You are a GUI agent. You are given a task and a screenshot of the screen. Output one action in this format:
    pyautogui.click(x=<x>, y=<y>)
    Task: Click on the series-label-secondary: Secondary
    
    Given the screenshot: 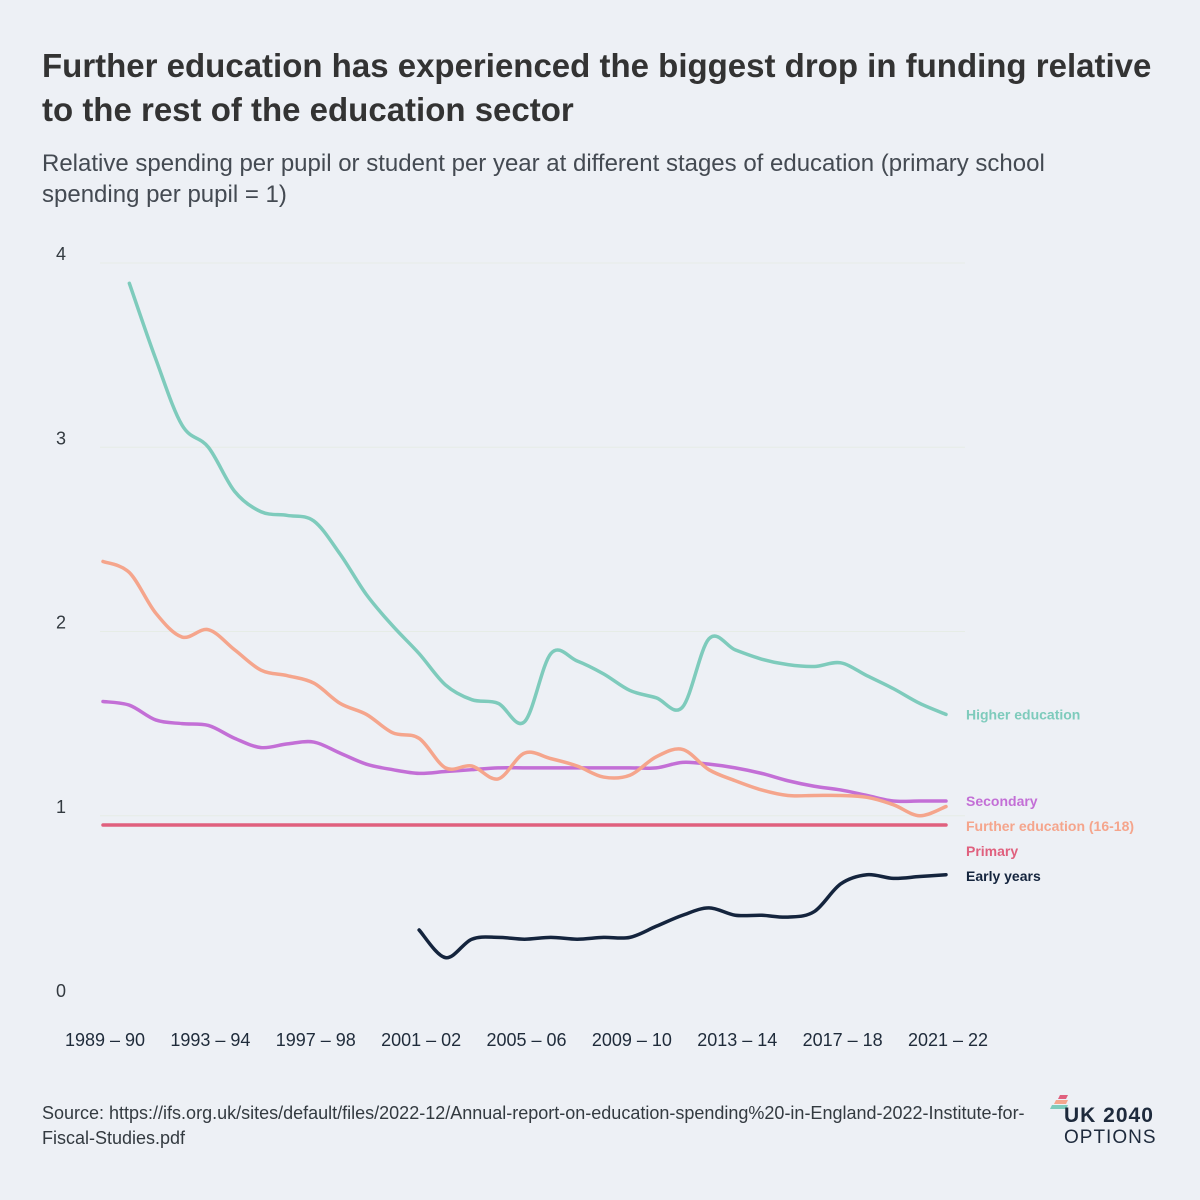 What is the action you would take?
    pyautogui.click(x=1002, y=801)
    